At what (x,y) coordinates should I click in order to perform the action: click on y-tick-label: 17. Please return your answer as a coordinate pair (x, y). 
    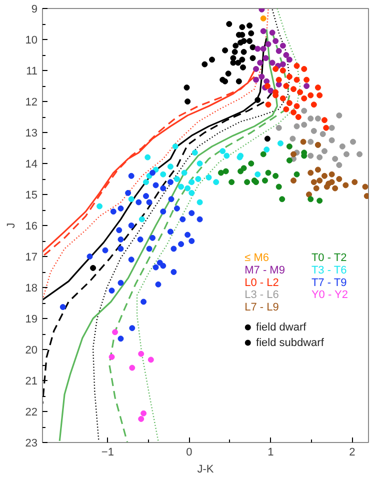
    Looking at the image, I should click on (31, 258).